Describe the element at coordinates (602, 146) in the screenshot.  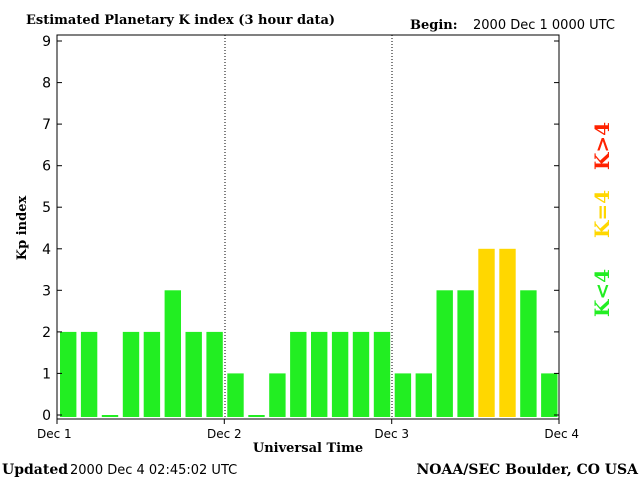
I see `legend-high: K>4` at that location.